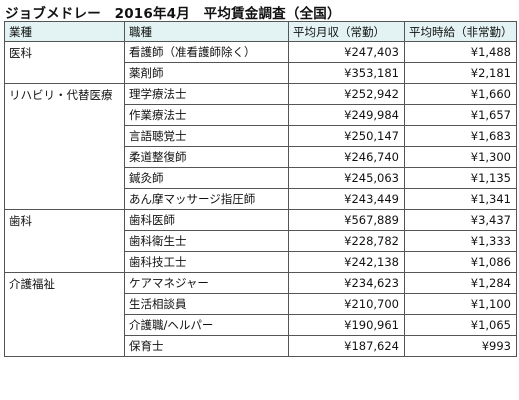 The image size is (519, 400). I want to click on hourly-wage-cell: ¥1,341, so click(460, 199).